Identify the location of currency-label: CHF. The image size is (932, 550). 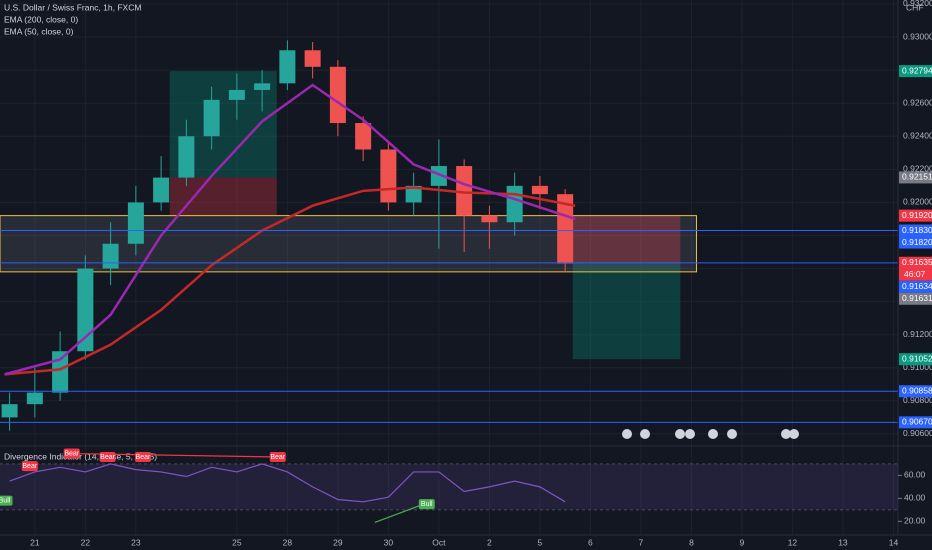
(914, 7).